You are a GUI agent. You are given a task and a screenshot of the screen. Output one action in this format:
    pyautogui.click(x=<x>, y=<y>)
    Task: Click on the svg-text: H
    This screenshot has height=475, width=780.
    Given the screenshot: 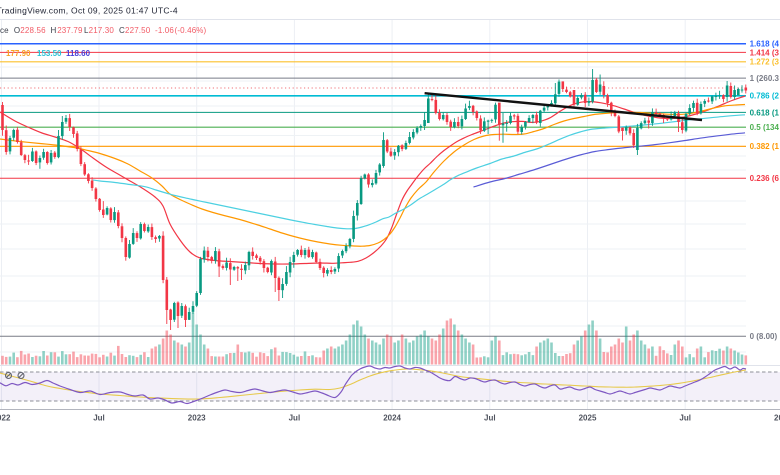 What is the action you would take?
    pyautogui.click(x=54, y=30)
    